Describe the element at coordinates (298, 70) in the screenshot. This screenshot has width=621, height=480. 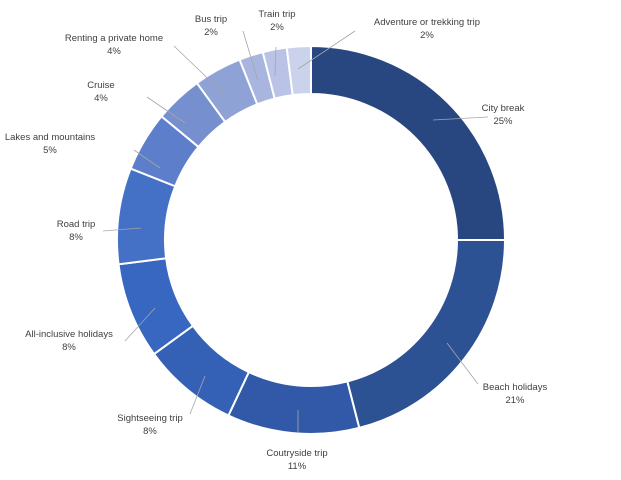
I see `slice-adventure-or-trekking-trip` at that location.